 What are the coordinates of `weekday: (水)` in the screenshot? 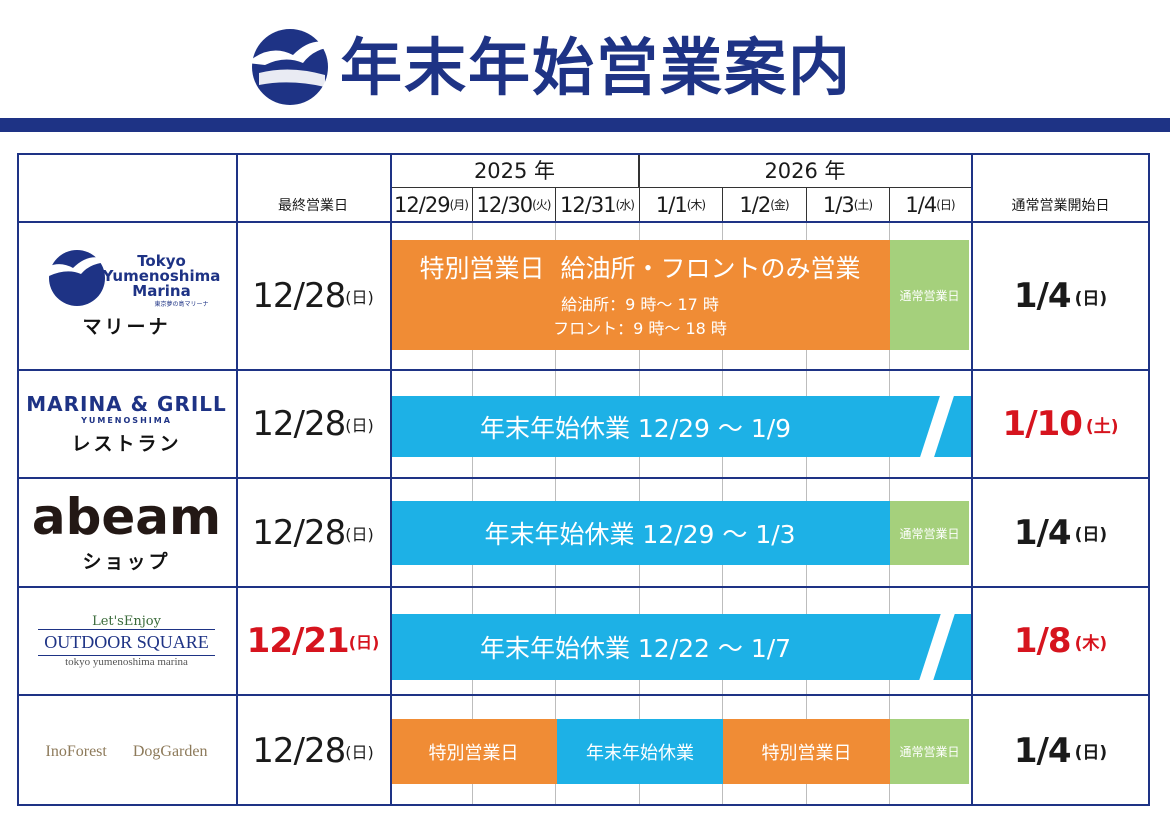 It's located at (625, 205).